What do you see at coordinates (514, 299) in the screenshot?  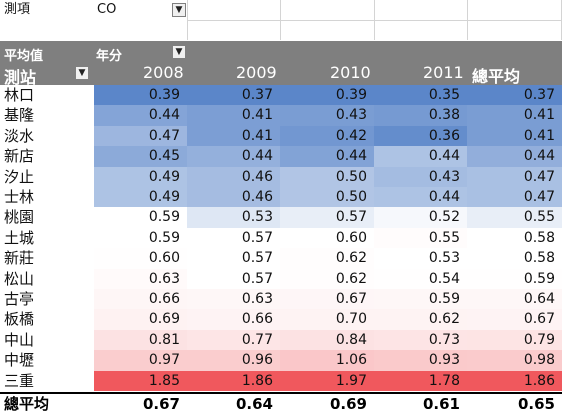 I see `heatmap-cell: 0.64` at bounding box center [514, 299].